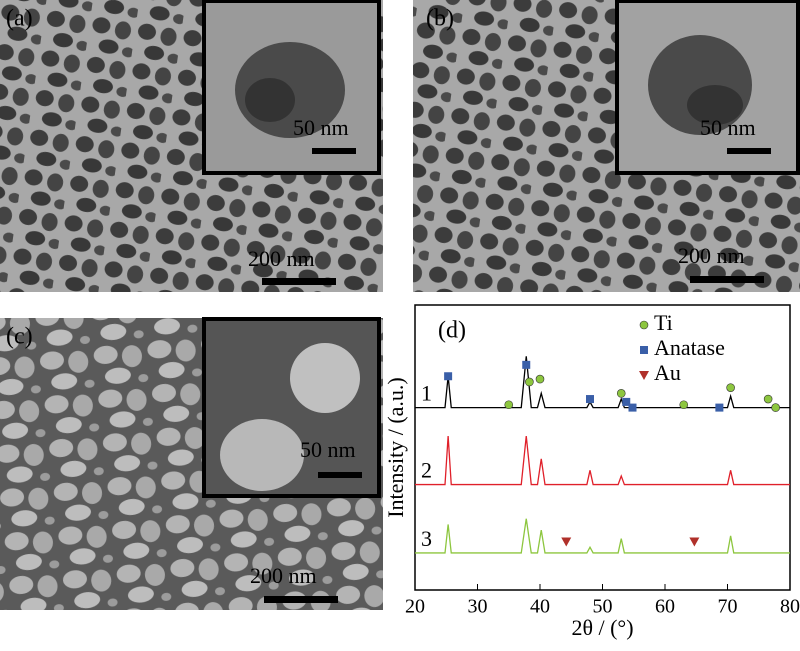 The width and height of the screenshot is (800, 651). Describe the element at coordinates (603, 607) in the screenshot. I see `x-tick-label: 50` at that location.